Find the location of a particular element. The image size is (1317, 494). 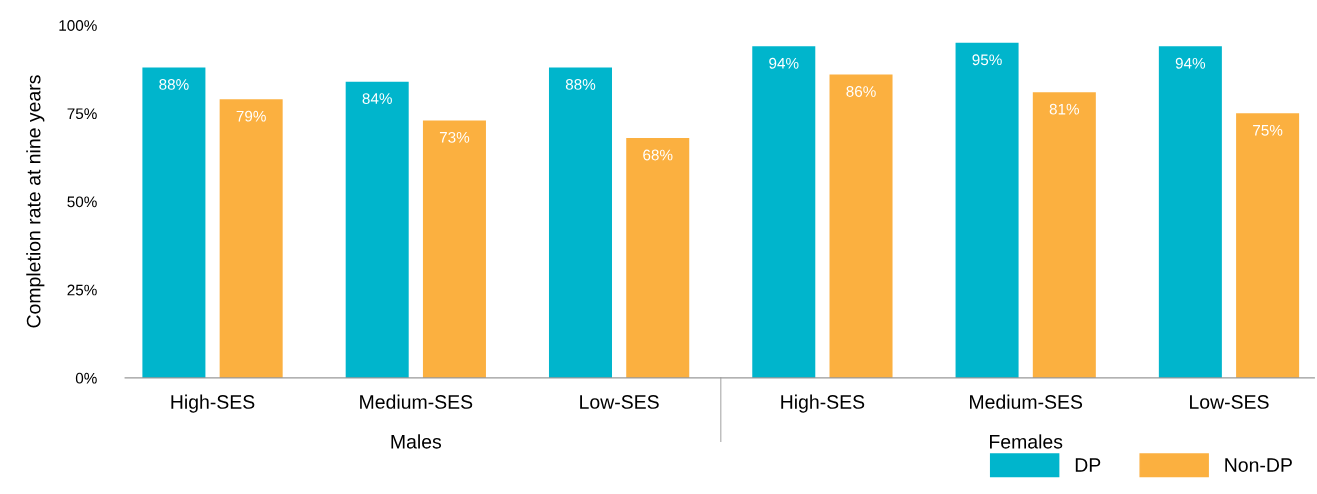

data-label: 68% is located at coordinates (658, 155).